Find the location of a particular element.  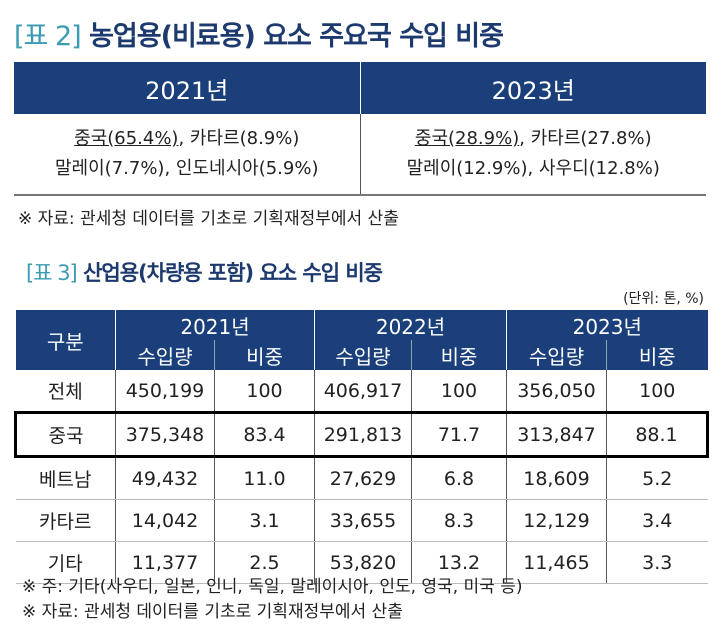

volume-cell: 450,199 is located at coordinates (165, 391).